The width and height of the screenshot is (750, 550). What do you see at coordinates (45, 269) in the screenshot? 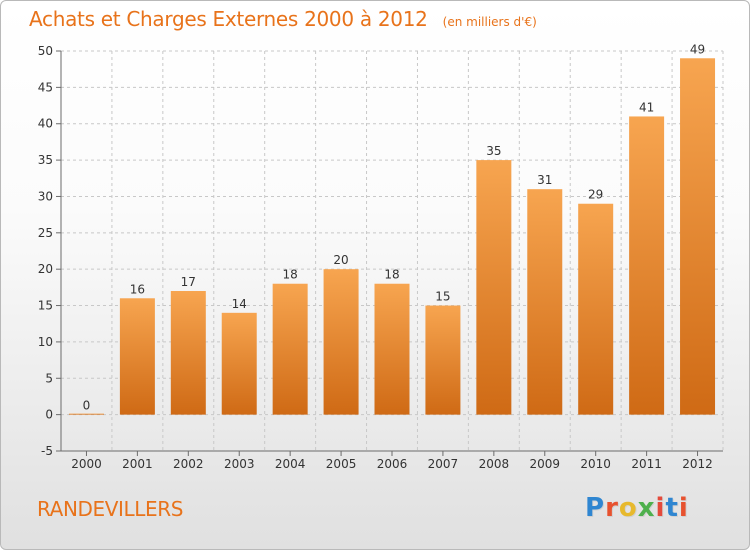
I see `y-tick-label: 20` at bounding box center [45, 269].